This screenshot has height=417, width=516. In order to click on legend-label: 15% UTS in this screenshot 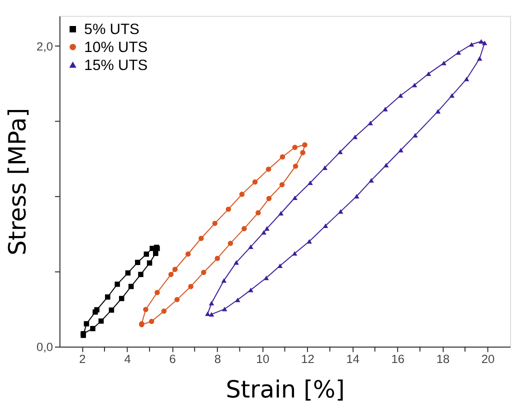, I will do `click(116, 66)`.